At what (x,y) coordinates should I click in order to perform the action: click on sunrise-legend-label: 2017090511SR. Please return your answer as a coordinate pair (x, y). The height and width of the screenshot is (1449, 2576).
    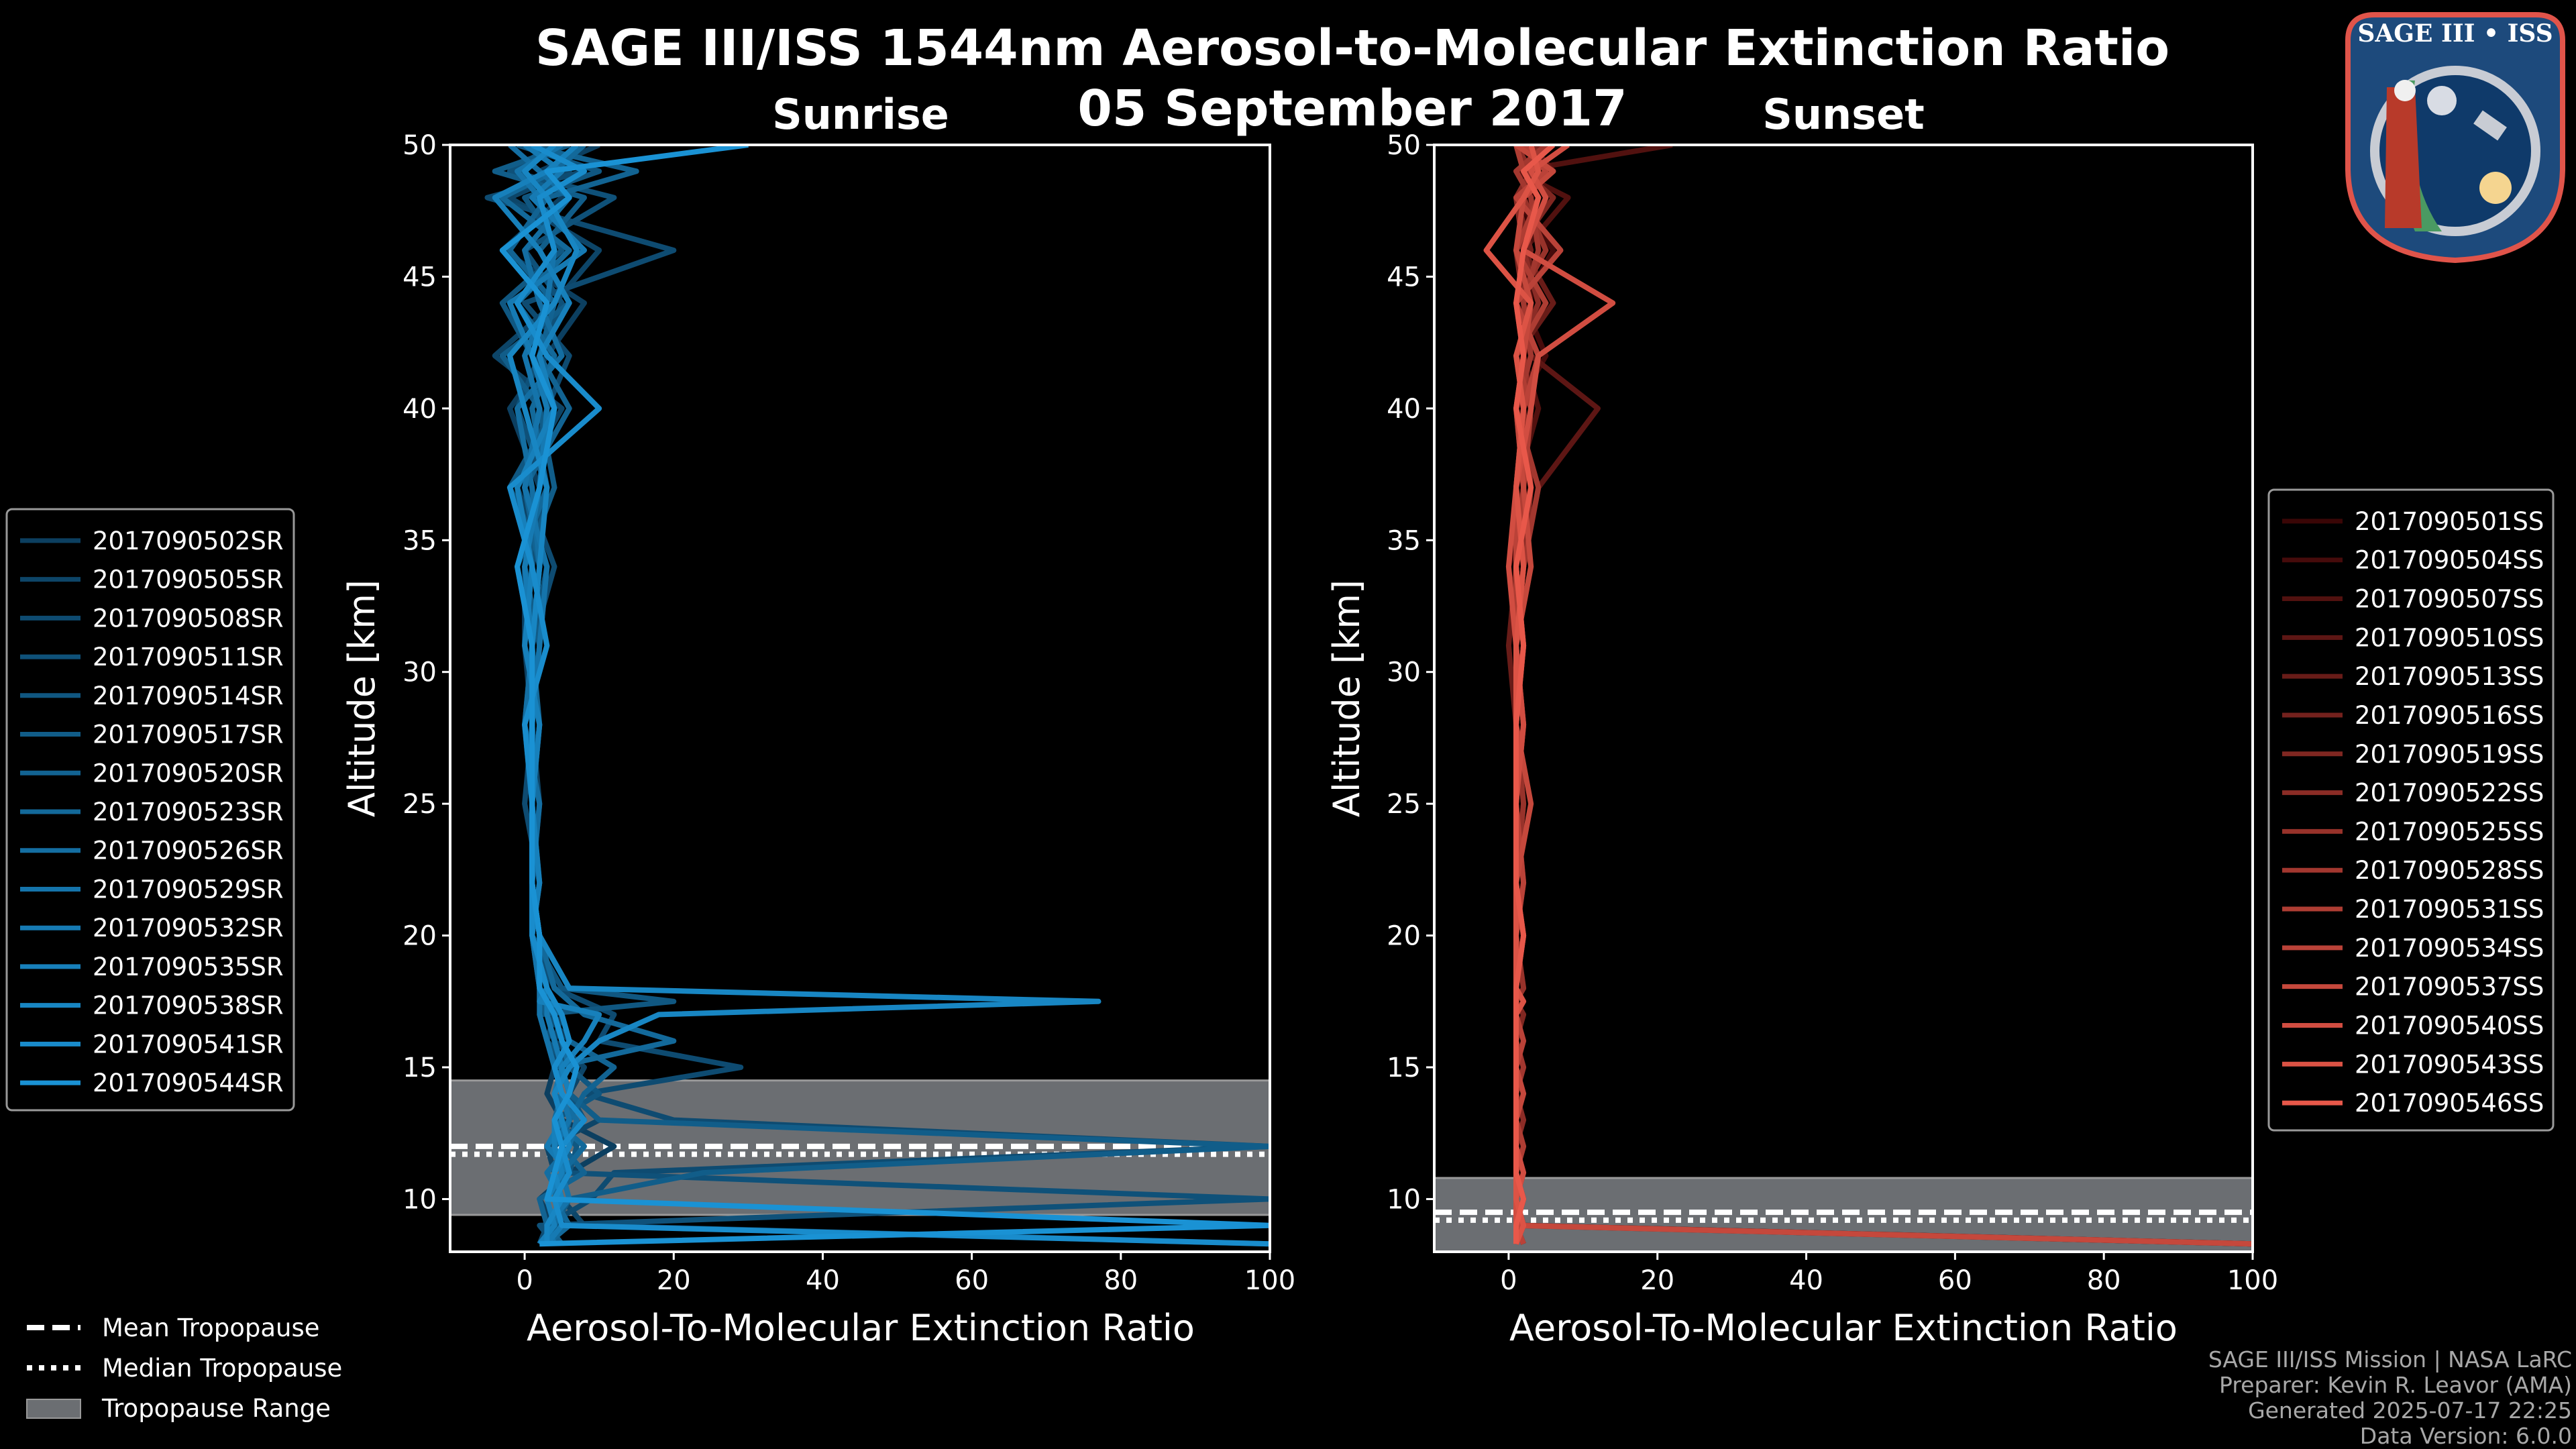
    Looking at the image, I should click on (188, 657).